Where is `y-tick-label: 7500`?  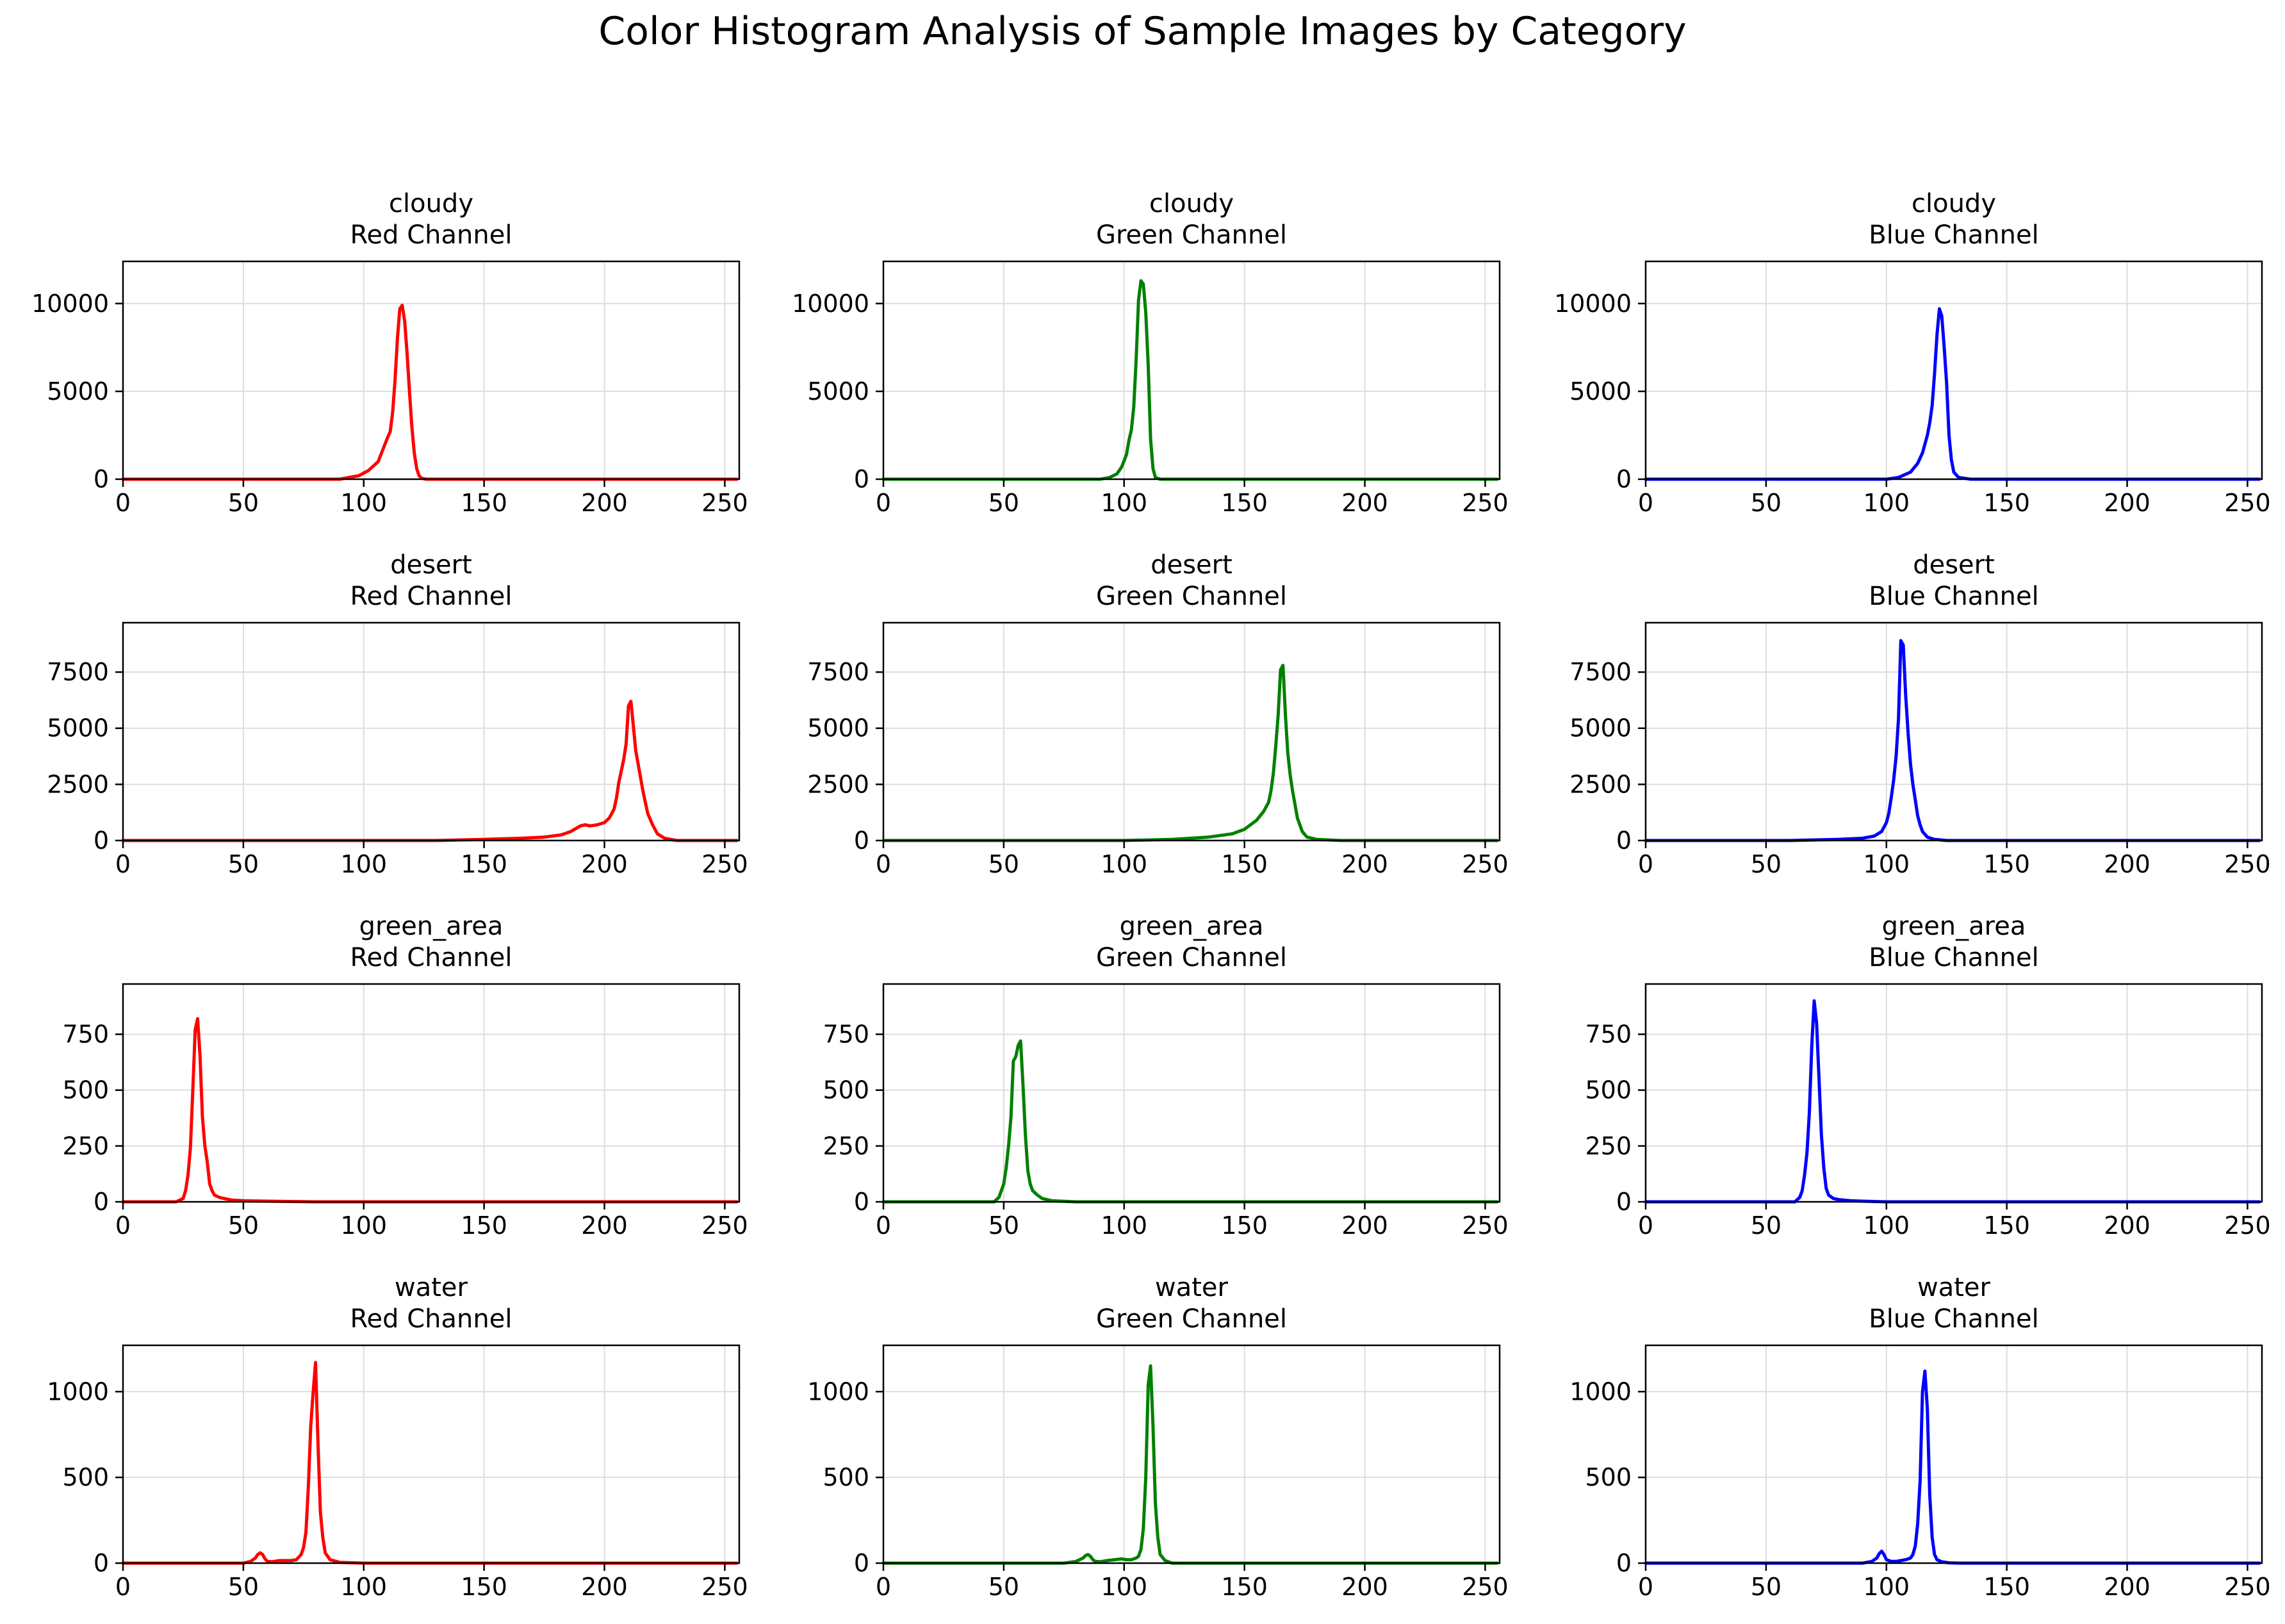 y-tick-label: 7500 is located at coordinates (1601, 672).